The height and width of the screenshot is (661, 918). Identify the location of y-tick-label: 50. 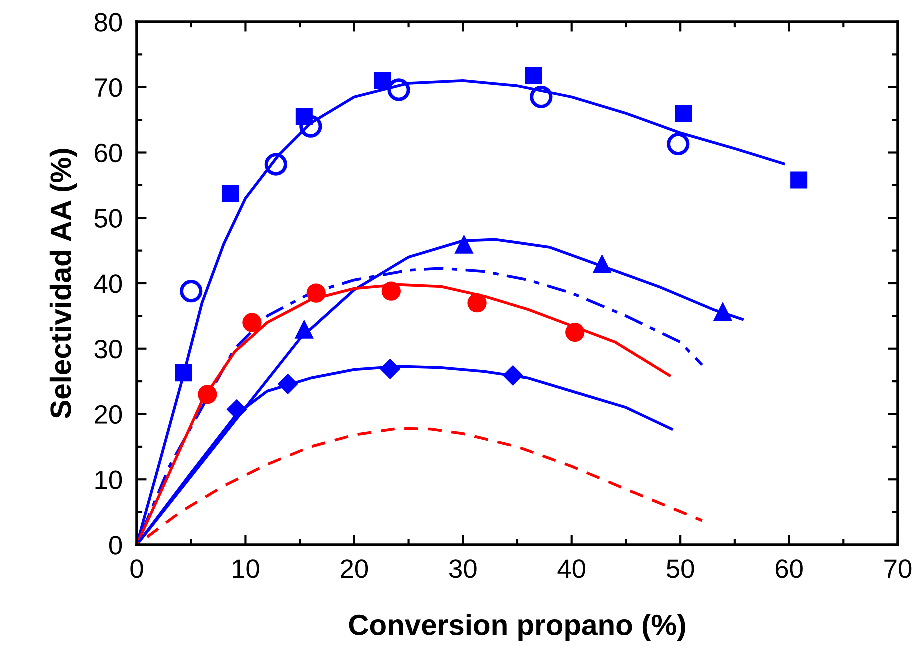
(108, 218).